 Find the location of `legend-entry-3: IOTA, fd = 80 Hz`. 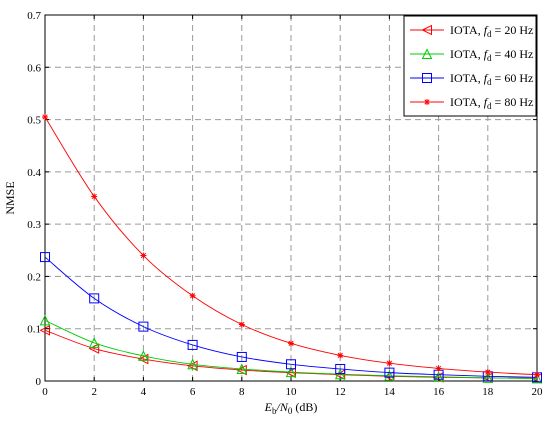

legend-entry-3: IOTA, fd = 80 Hz is located at coordinates (491, 103).